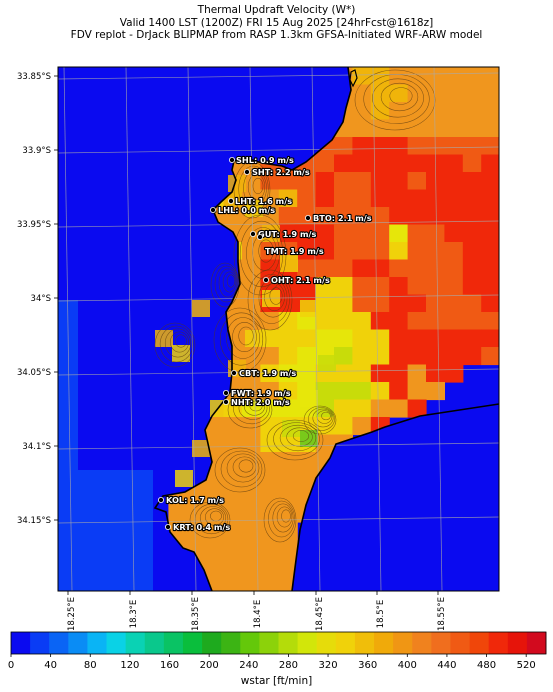 The width and height of the screenshot is (553, 692). What do you see at coordinates (307, 217) in the screenshot?
I see `station-marker-bto` at bounding box center [307, 217].